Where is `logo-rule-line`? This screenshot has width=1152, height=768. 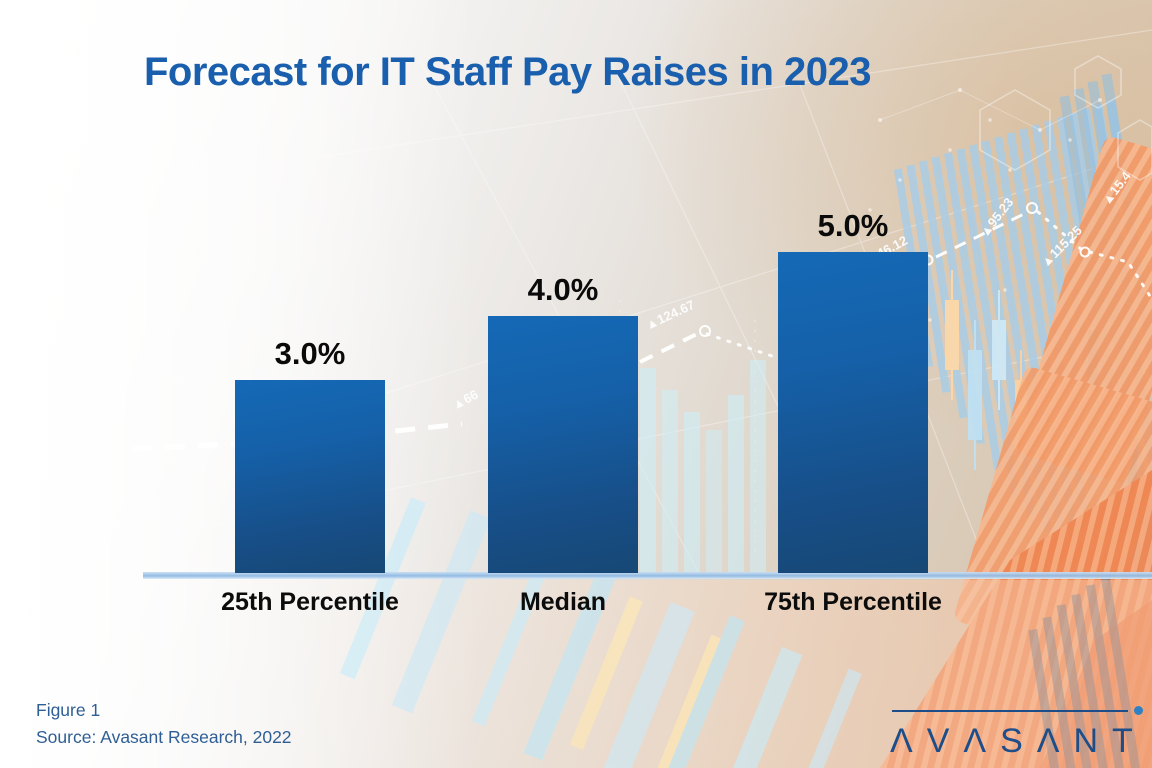 logo-rule-line is located at coordinates (1010, 711).